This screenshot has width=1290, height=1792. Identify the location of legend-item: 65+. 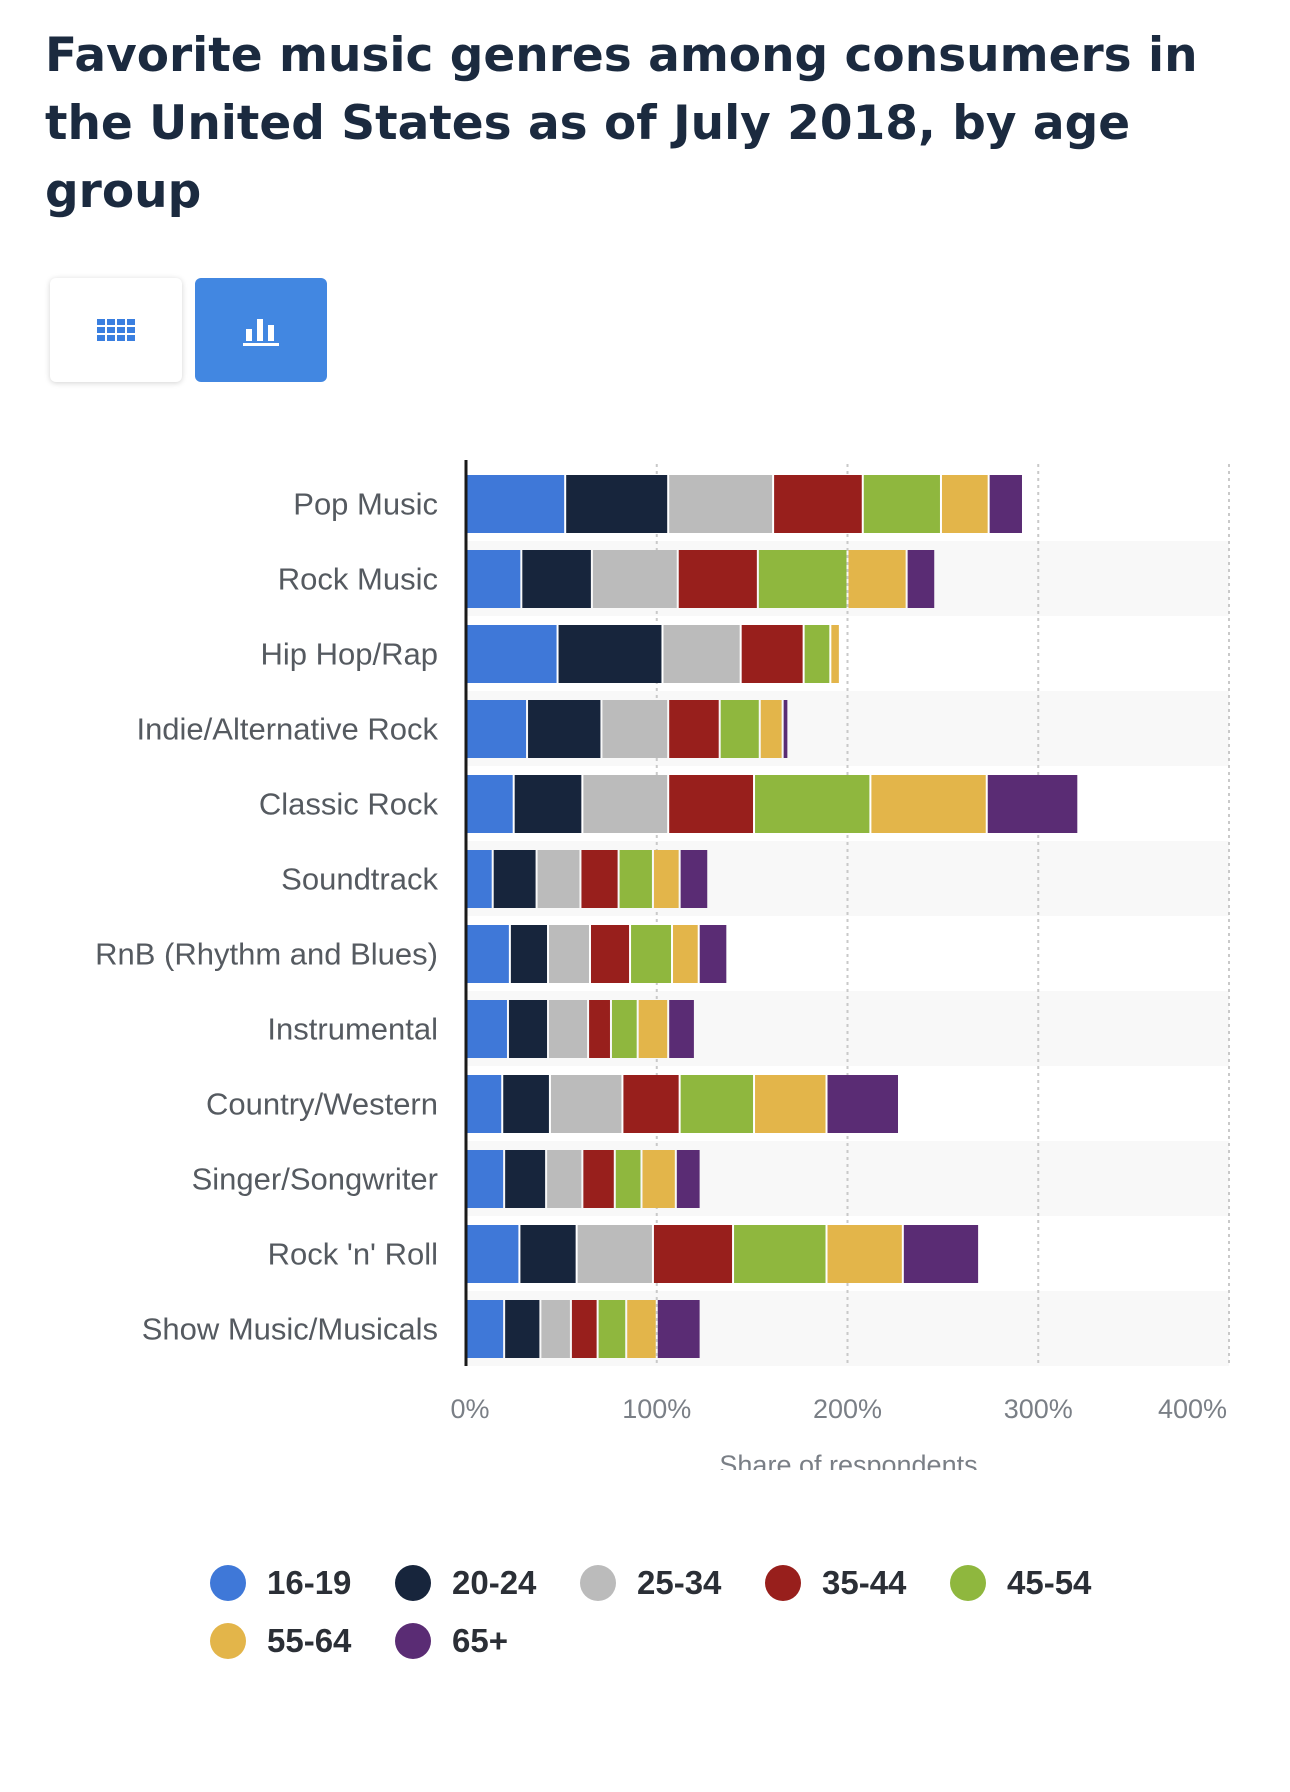
(451, 1641).